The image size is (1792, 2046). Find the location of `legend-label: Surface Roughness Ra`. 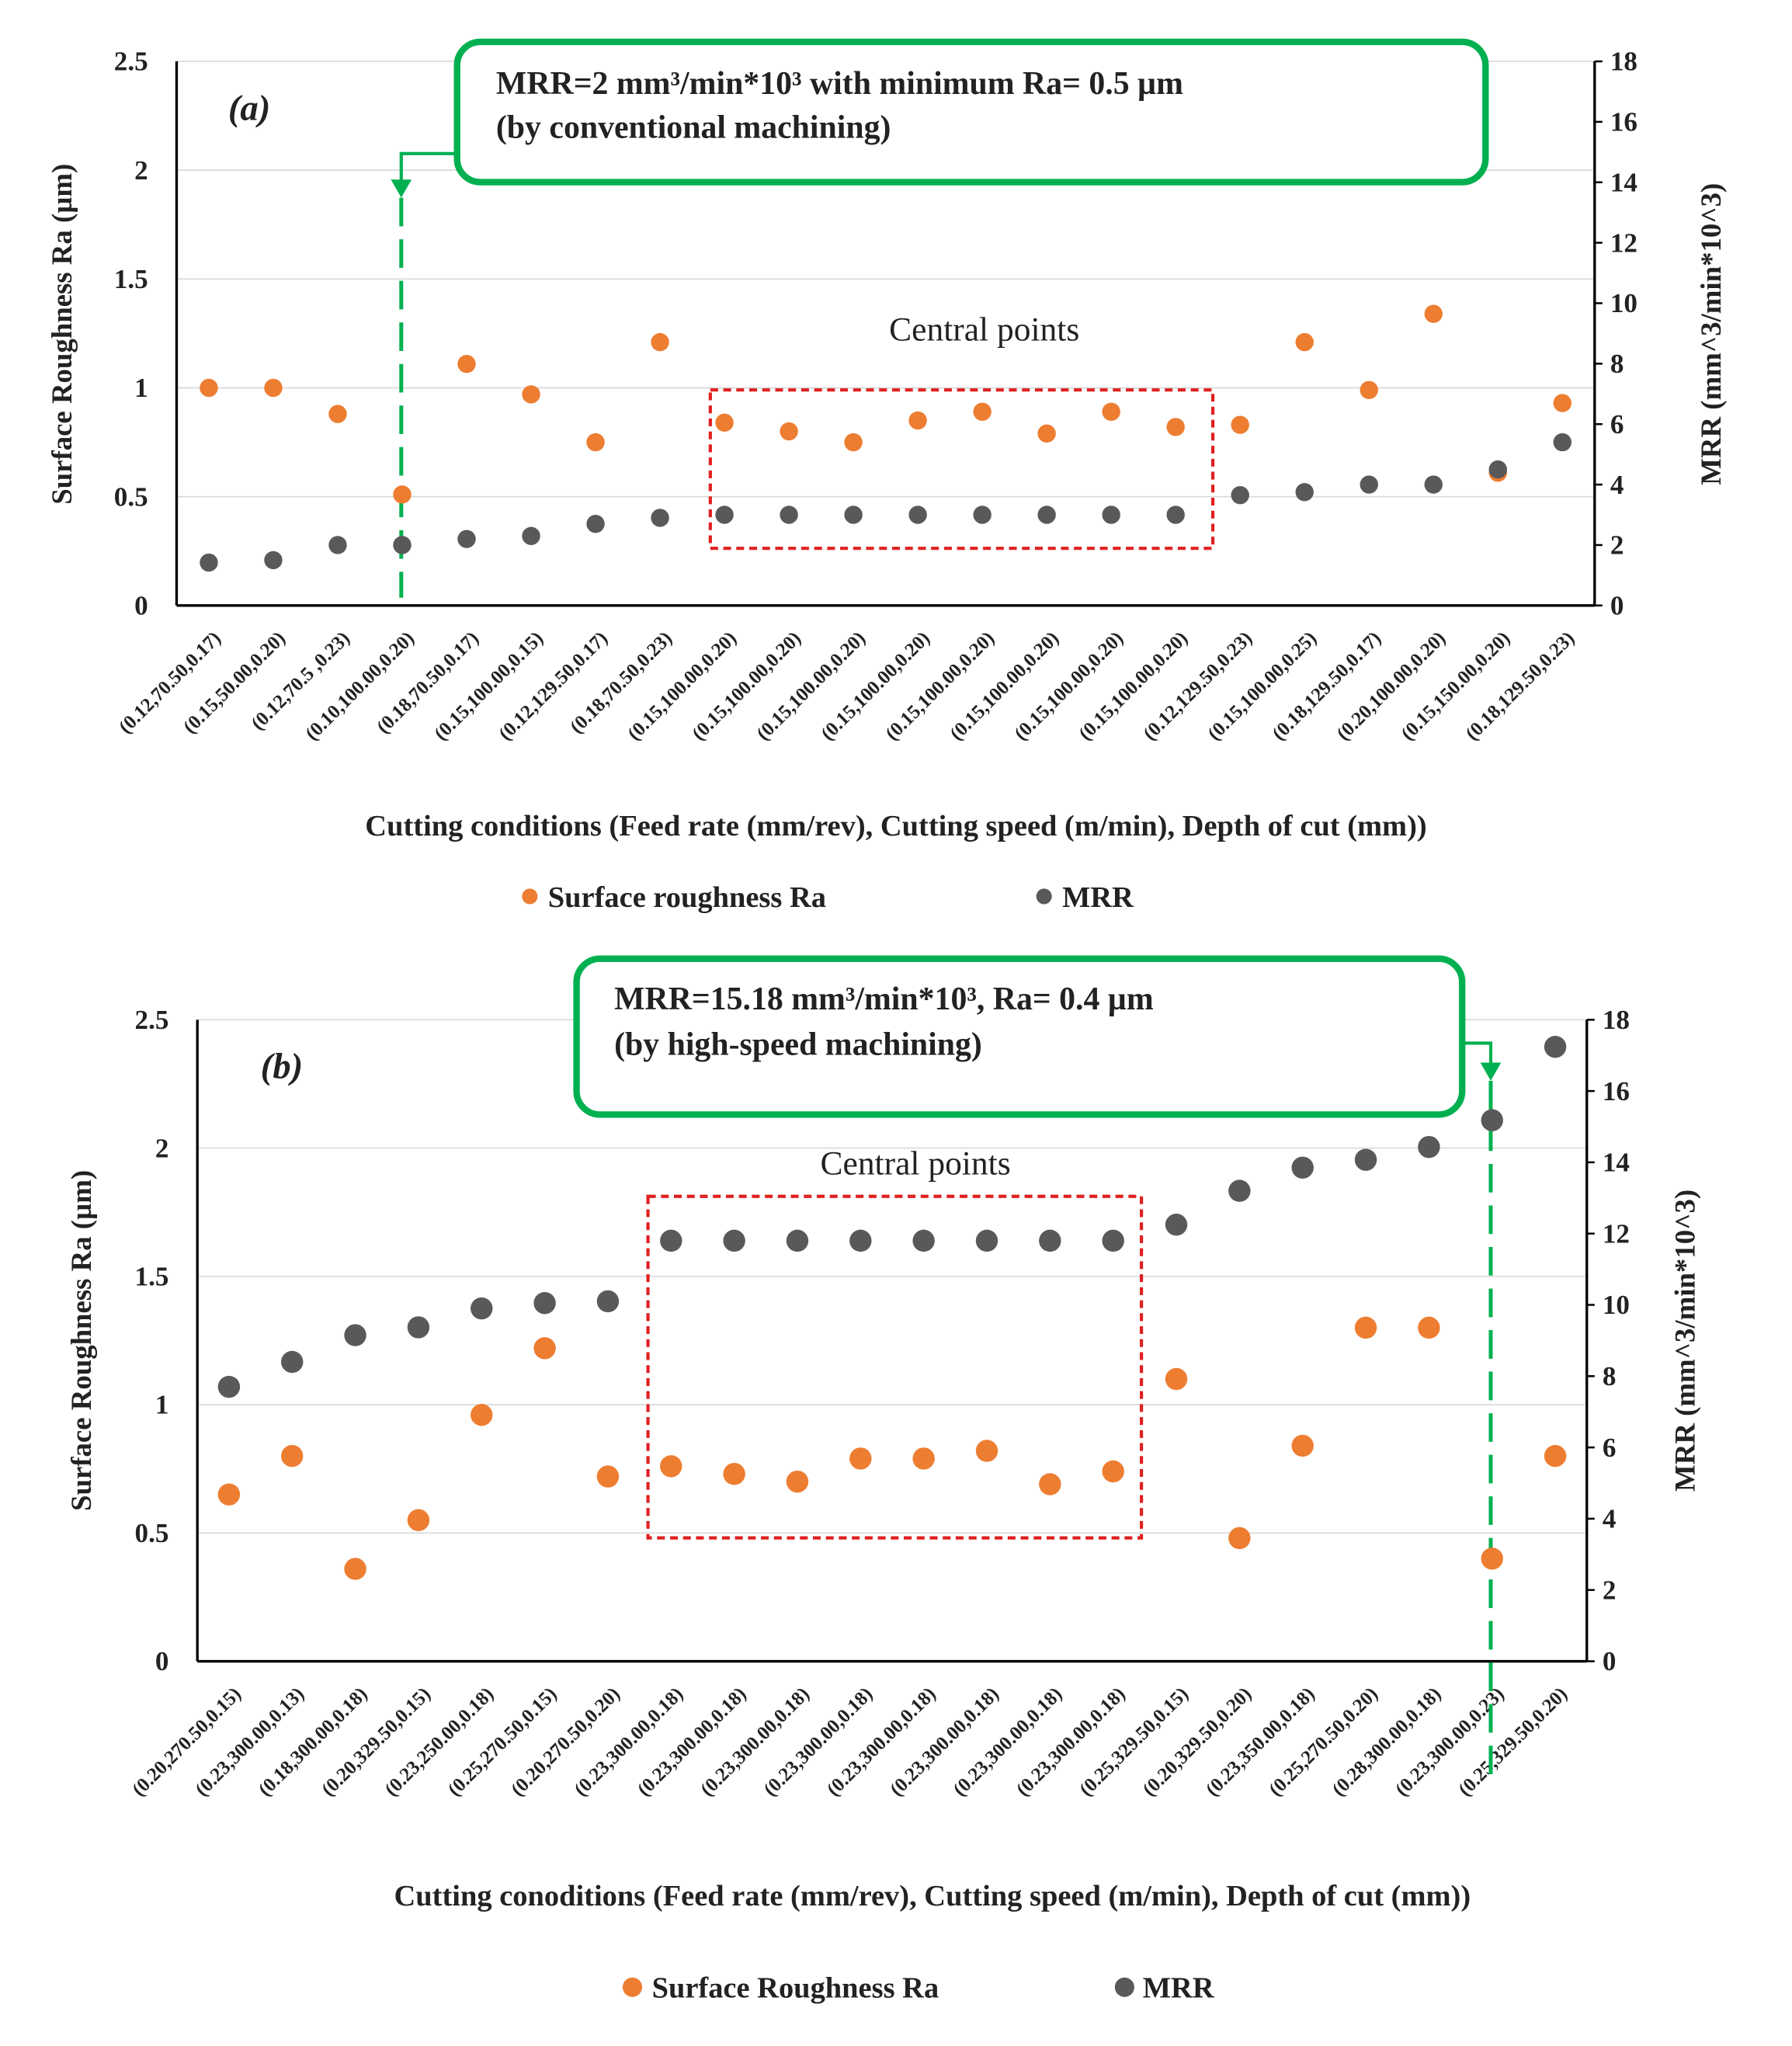

legend-label: Surface Roughness Ra is located at coordinates (796, 1988).